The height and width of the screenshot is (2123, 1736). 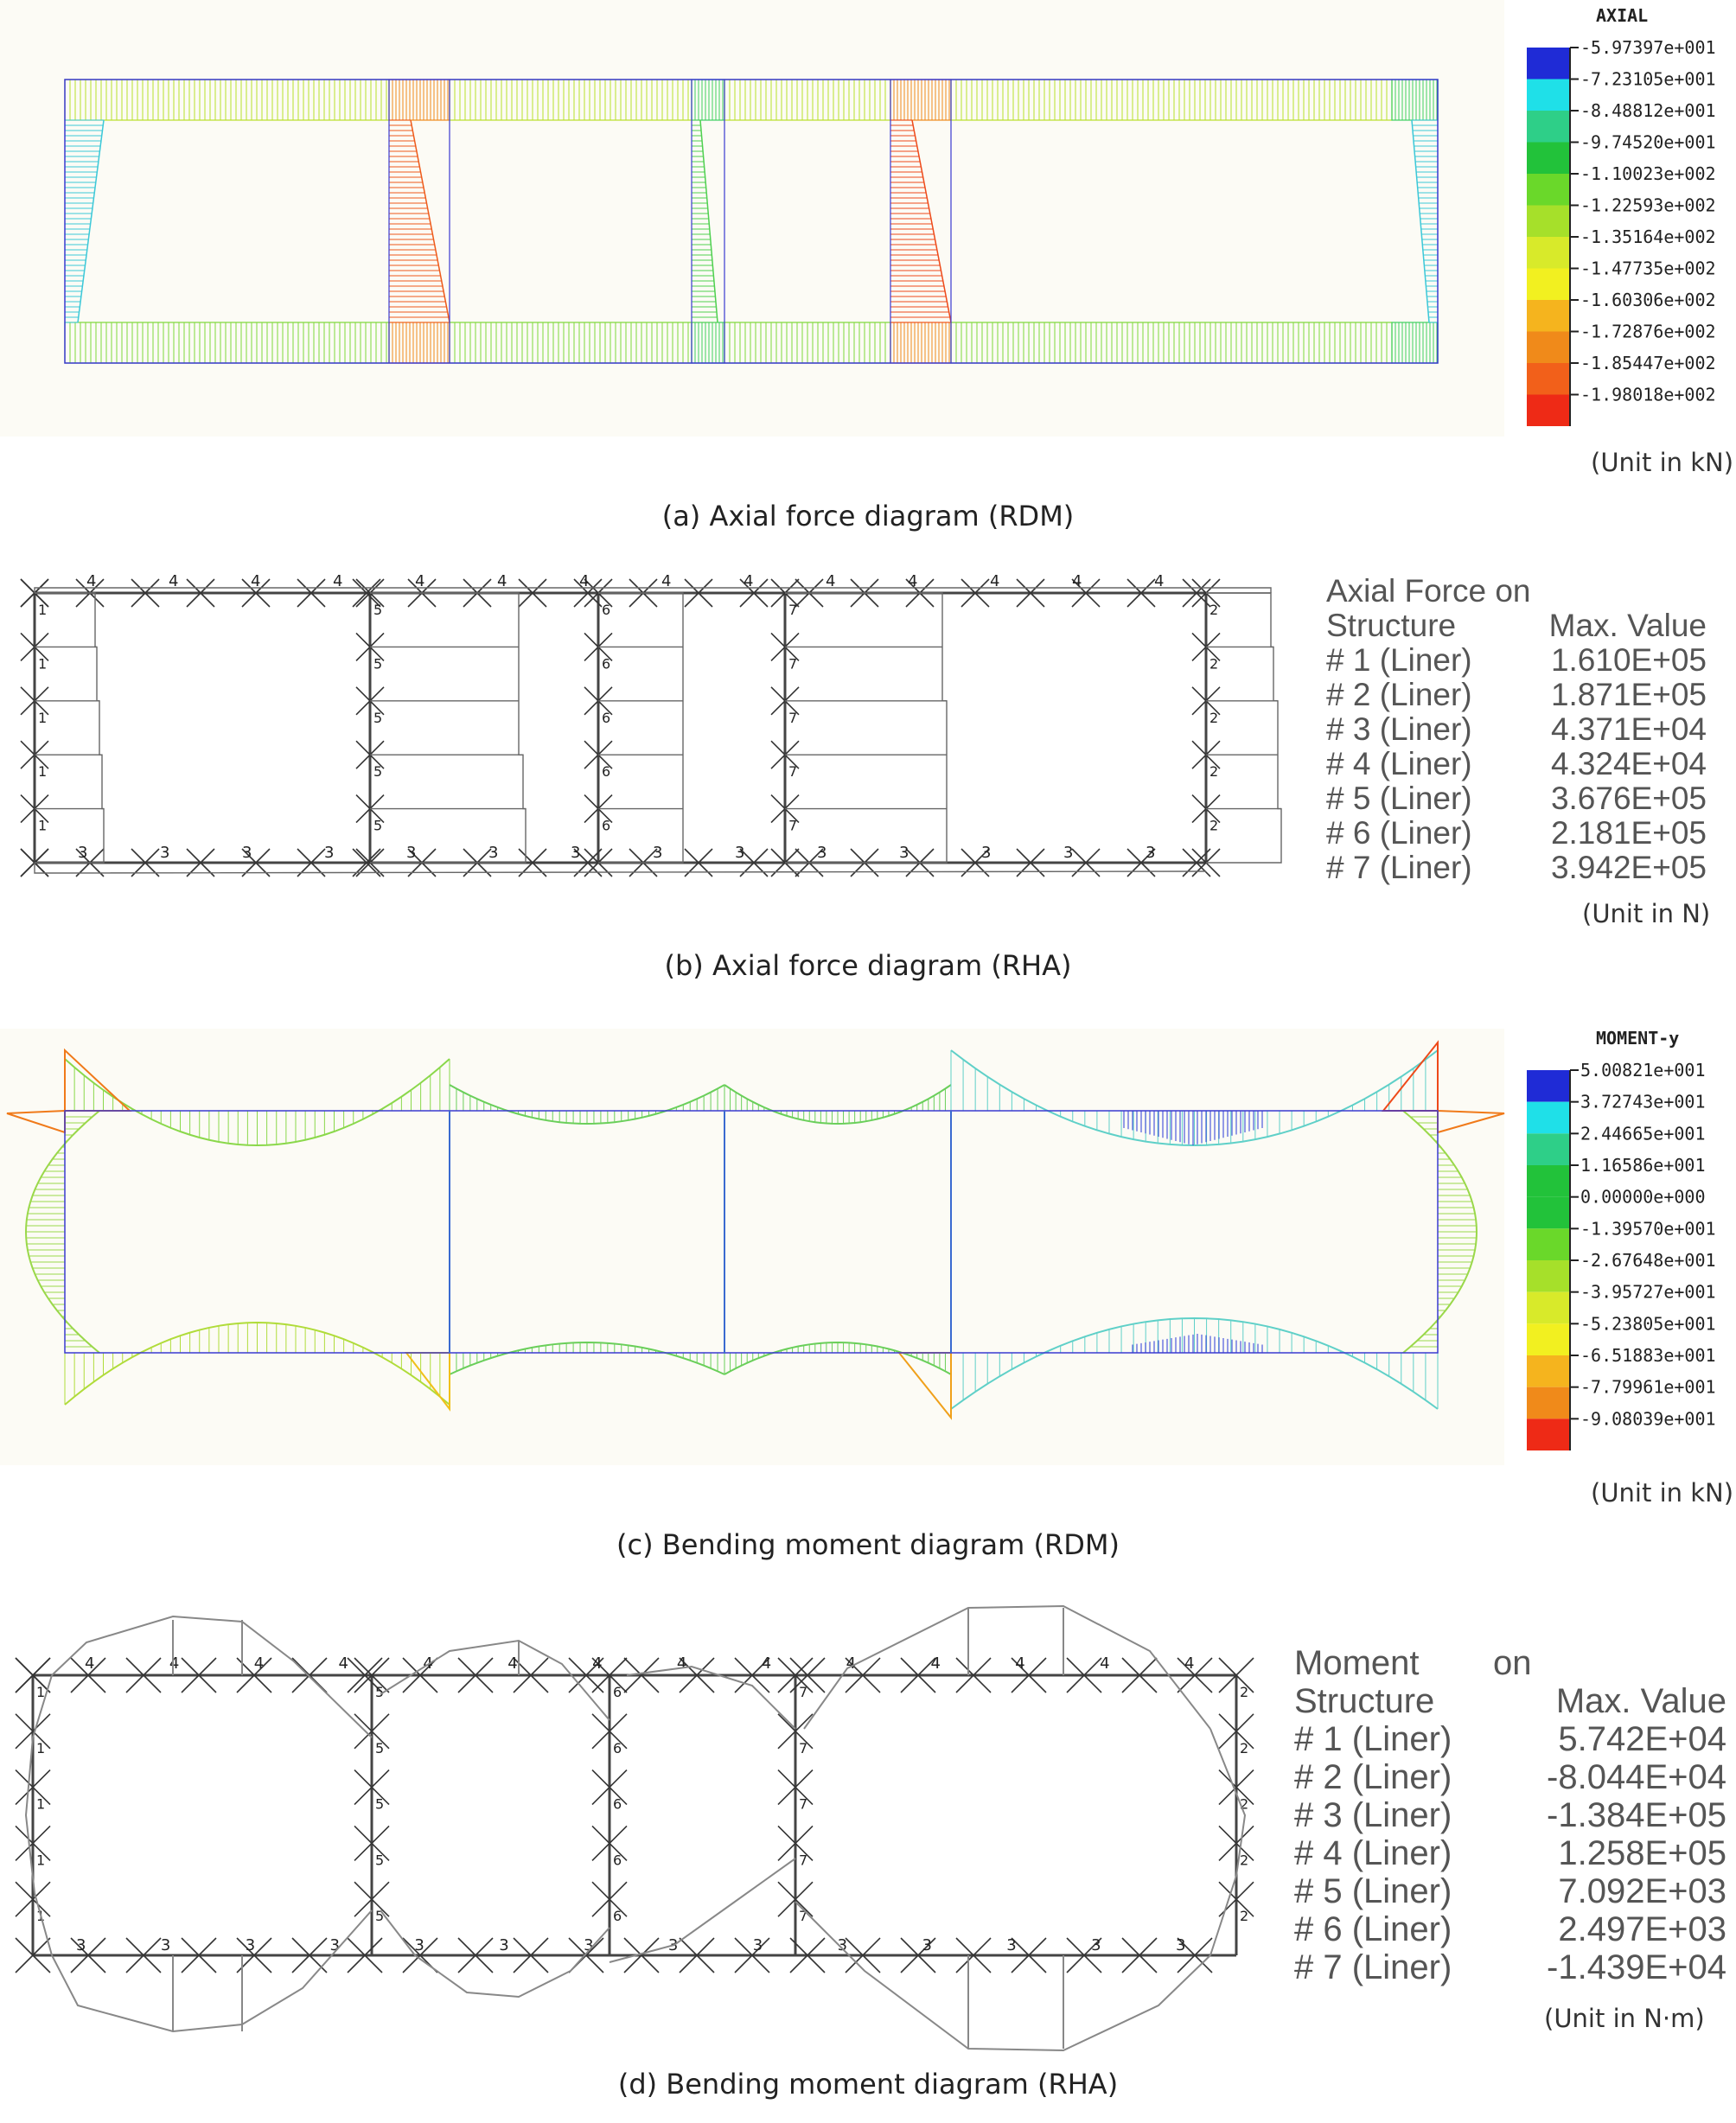 I want to click on b-bottom-label-13: 3, so click(x=1150, y=853).